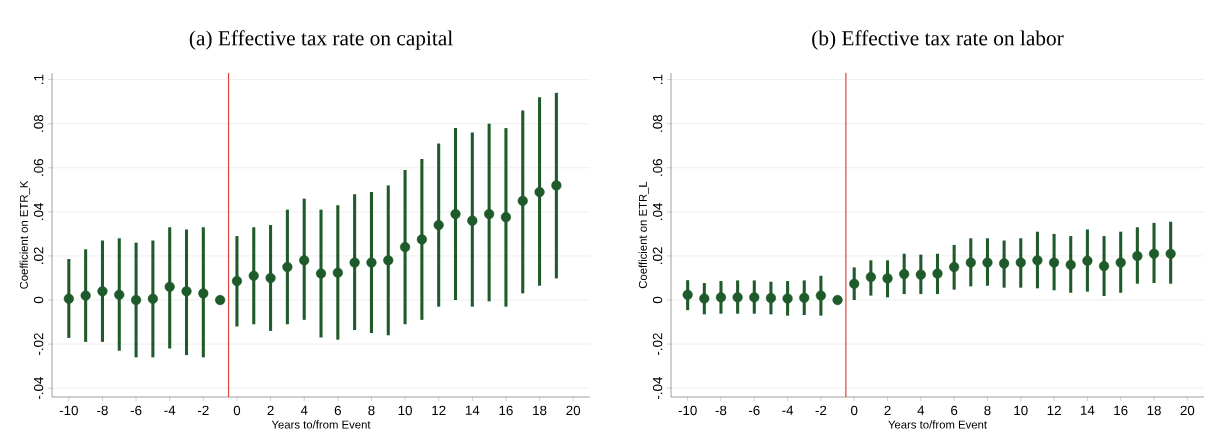  What do you see at coordinates (938, 40) in the screenshot?
I see `chart-title: (b) Effective tax rate on labor` at bounding box center [938, 40].